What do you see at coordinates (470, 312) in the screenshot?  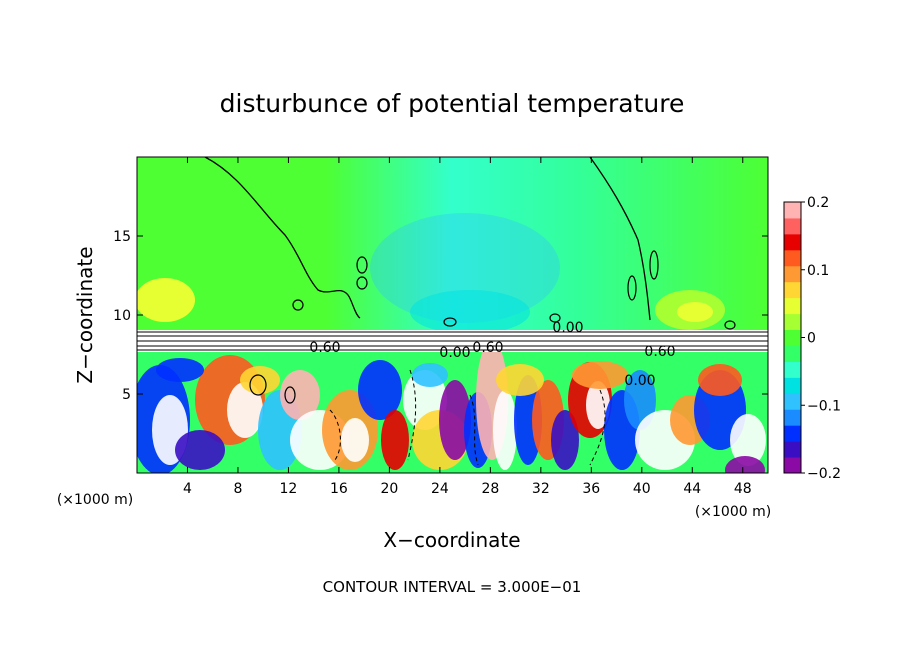 I see `cyan-core` at bounding box center [470, 312].